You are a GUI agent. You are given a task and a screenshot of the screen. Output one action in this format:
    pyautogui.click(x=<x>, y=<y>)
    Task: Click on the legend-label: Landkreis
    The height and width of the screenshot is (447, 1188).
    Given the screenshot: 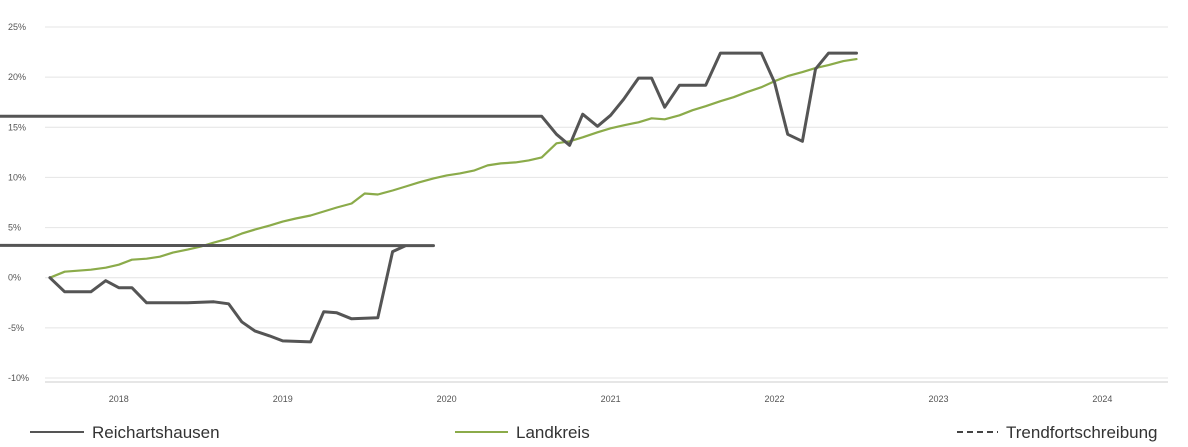 What is the action you would take?
    pyautogui.click(x=553, y=432)
    